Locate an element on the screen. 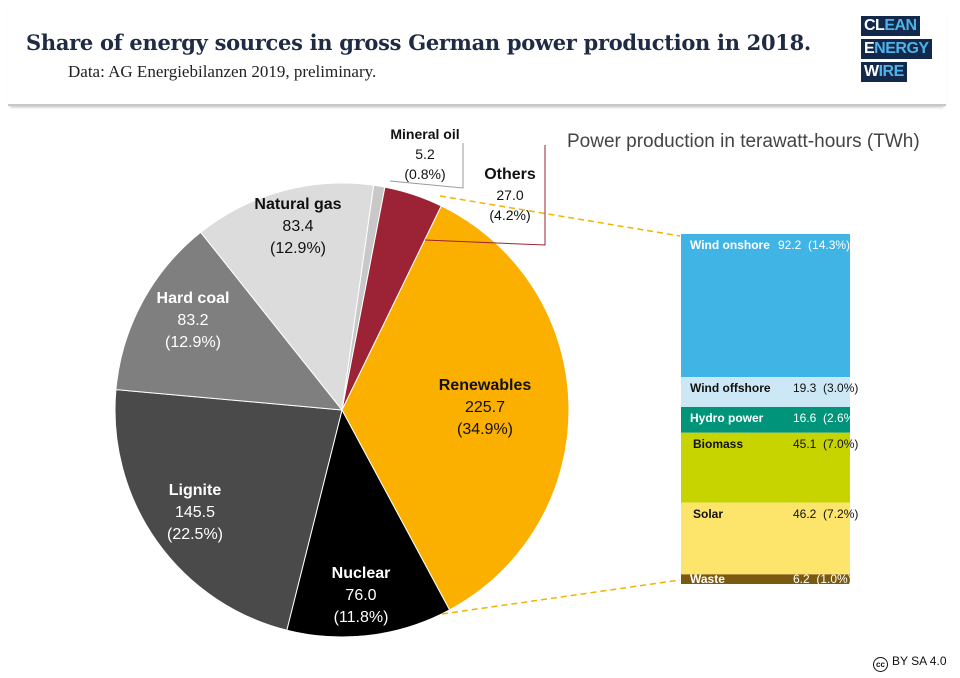  segment-name: Wind onshore is located at coordinates (730, 245).